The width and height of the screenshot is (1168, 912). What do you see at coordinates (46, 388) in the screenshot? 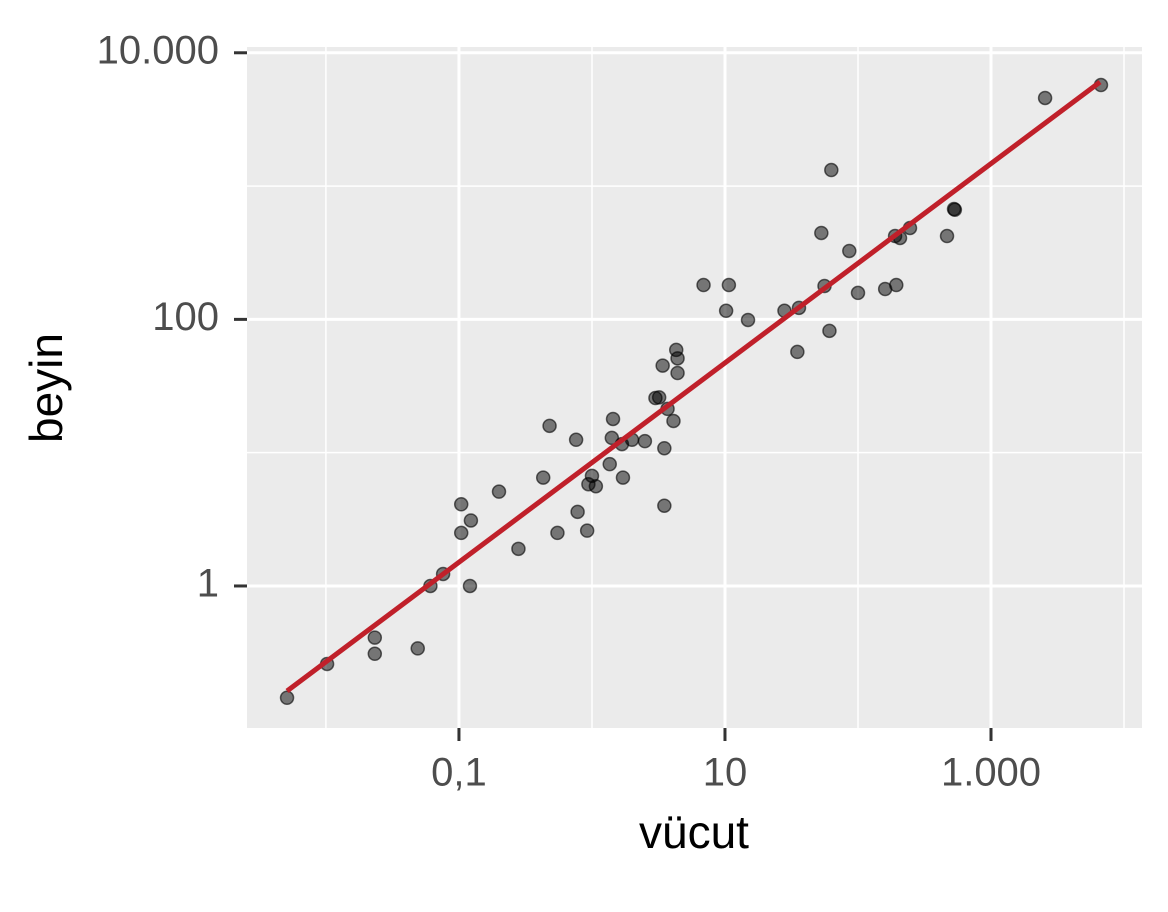
I see `y-axis-title: beyin` at bounding box center [46, 388].